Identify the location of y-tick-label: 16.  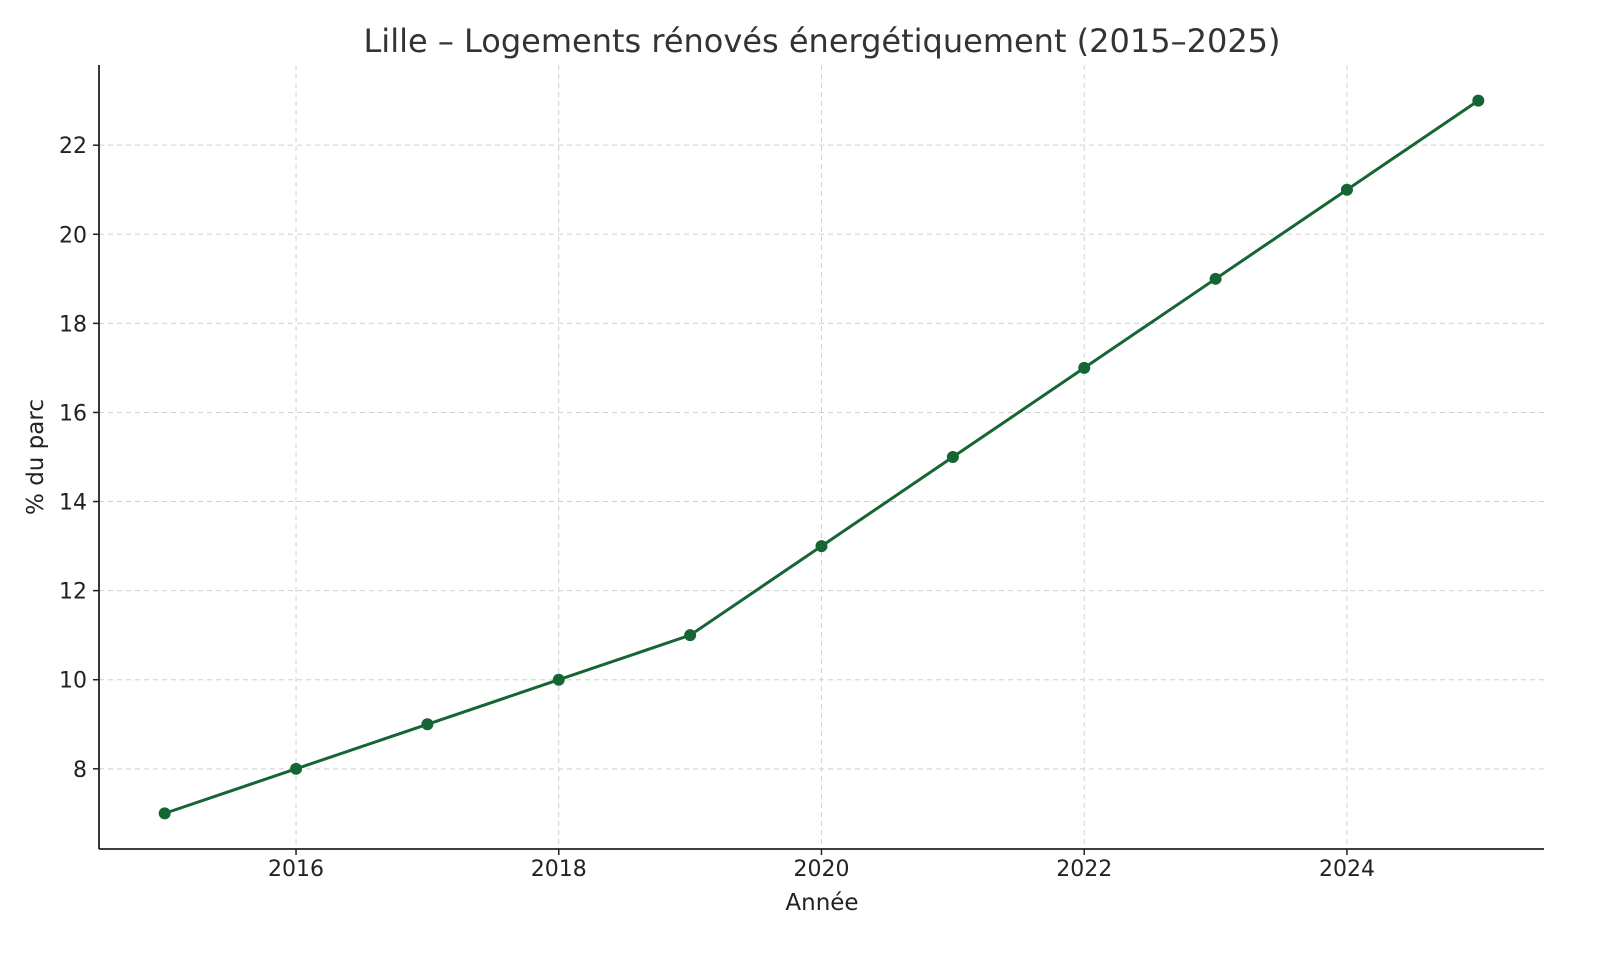
(73, 413).